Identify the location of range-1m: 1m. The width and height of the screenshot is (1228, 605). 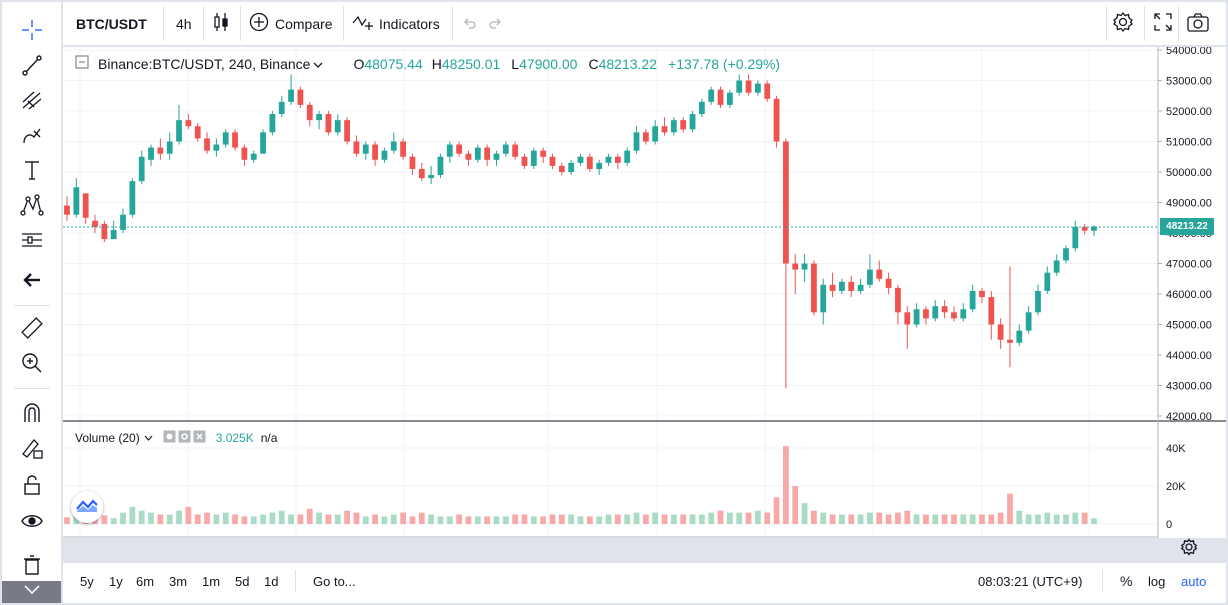
(211, 581).